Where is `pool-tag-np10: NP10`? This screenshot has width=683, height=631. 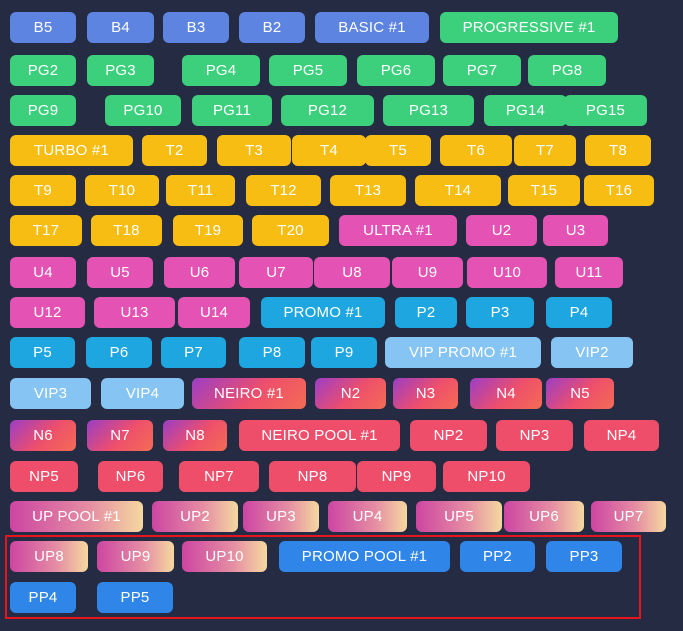 pool-tag-np10: NP10 is located at coordinates (486, 476).